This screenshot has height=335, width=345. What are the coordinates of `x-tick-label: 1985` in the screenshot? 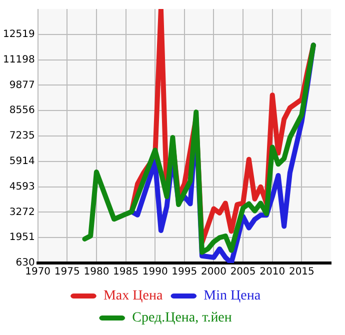 It's located at (125, 272).